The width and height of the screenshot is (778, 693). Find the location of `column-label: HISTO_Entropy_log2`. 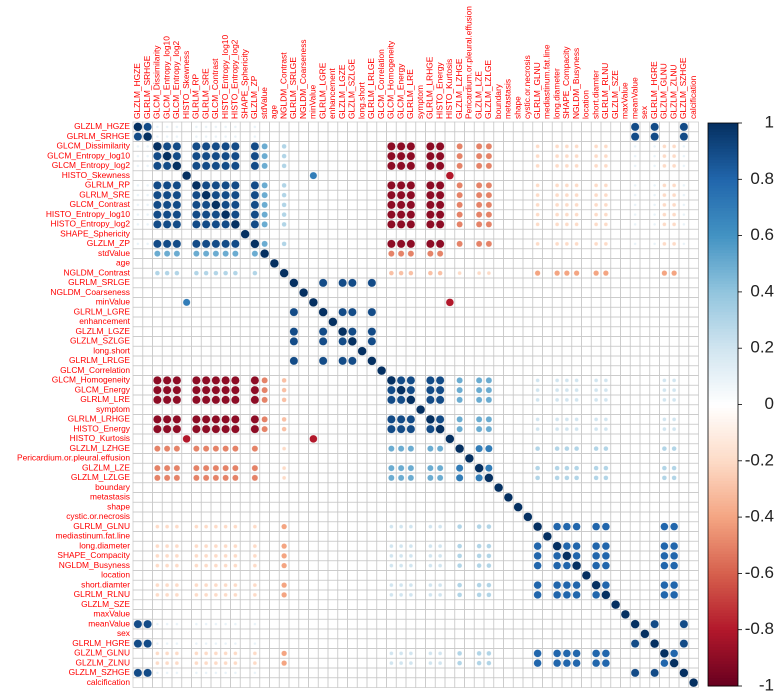

column-label: HISTO_Entropy_log2 is located at coordinates (235, 79).